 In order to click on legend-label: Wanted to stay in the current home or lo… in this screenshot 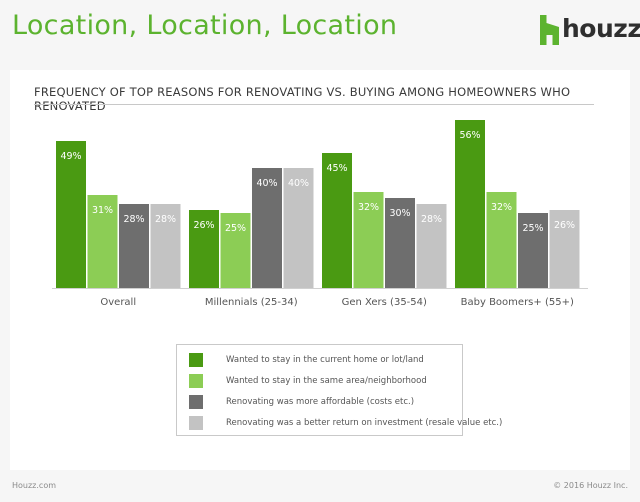, I will do `click(325, 360)`.